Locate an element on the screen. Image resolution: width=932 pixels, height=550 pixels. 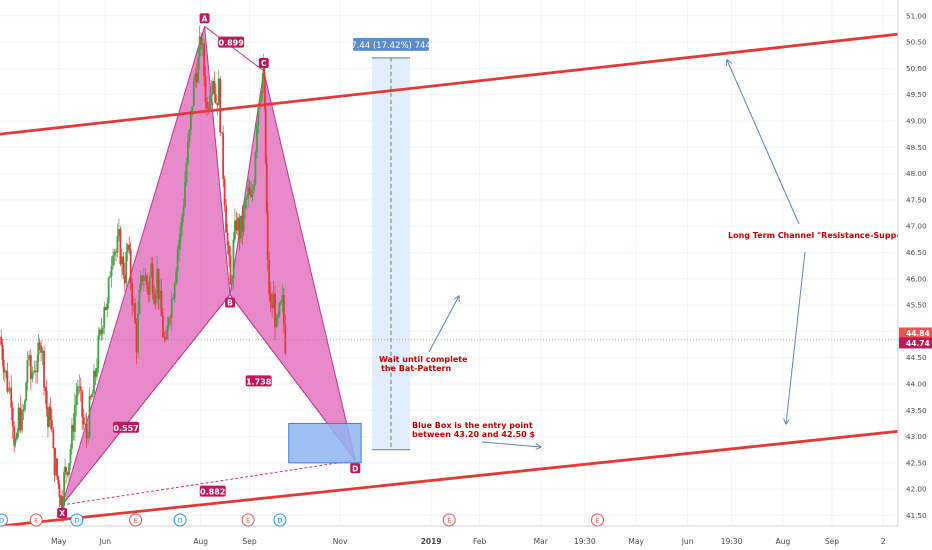
x-tick-label: Feb is located at coordinates (480, 541).